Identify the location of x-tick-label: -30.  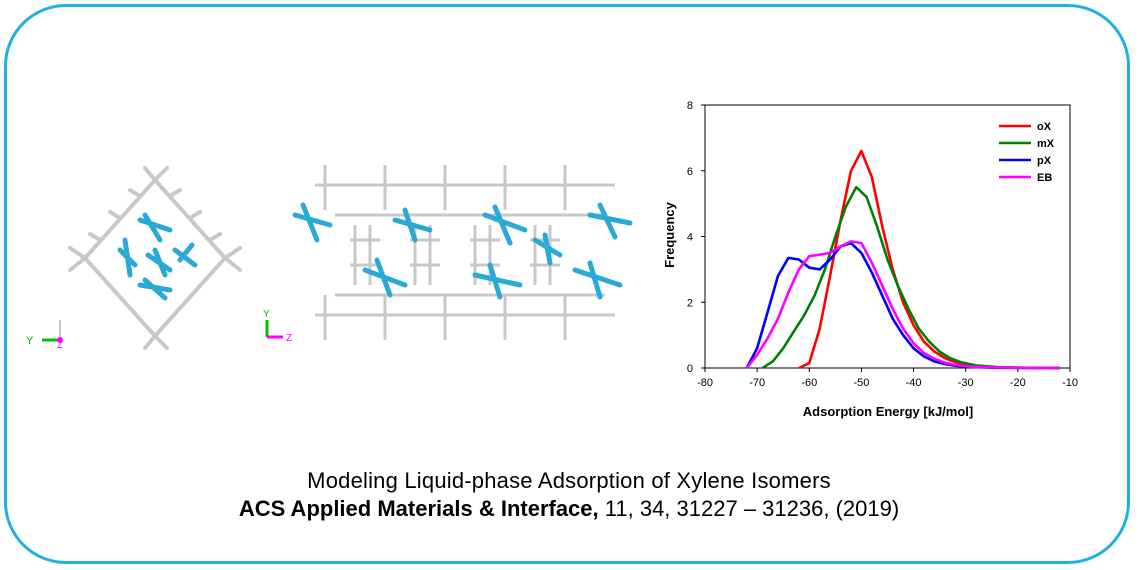
(966, 383).